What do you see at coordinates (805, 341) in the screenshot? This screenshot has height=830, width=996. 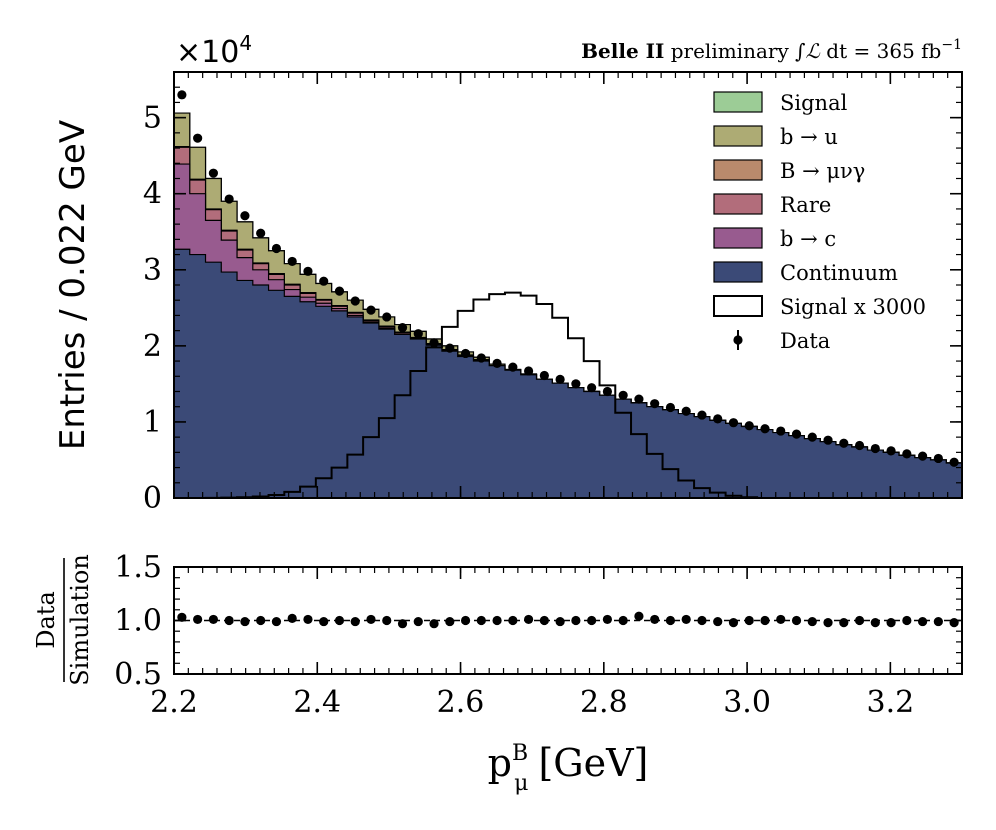 I see `legend-label: Data` at bounding box center [805, 341].